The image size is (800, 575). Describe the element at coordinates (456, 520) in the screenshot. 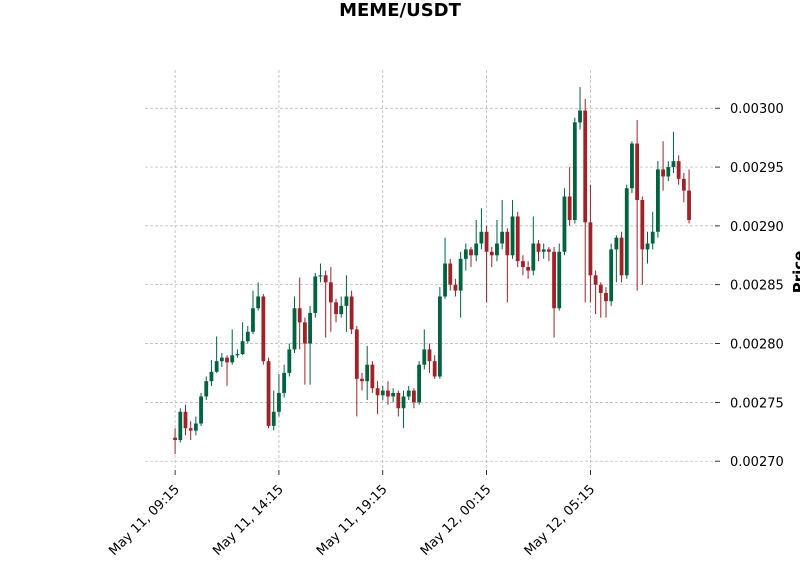

I see `x-tick-label: May 12, 00:15` at that location.